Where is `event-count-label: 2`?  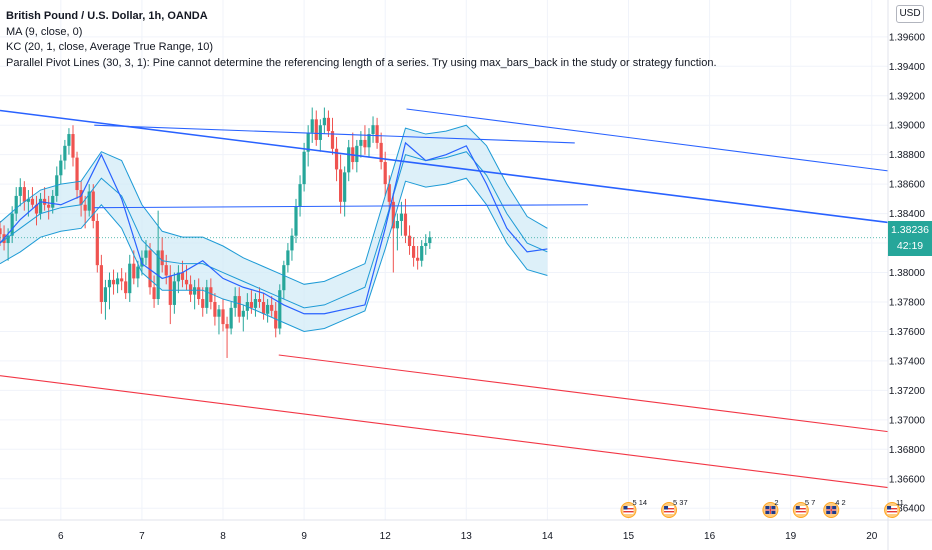 event-count-label: 2 is located at coordinates (776, 502).